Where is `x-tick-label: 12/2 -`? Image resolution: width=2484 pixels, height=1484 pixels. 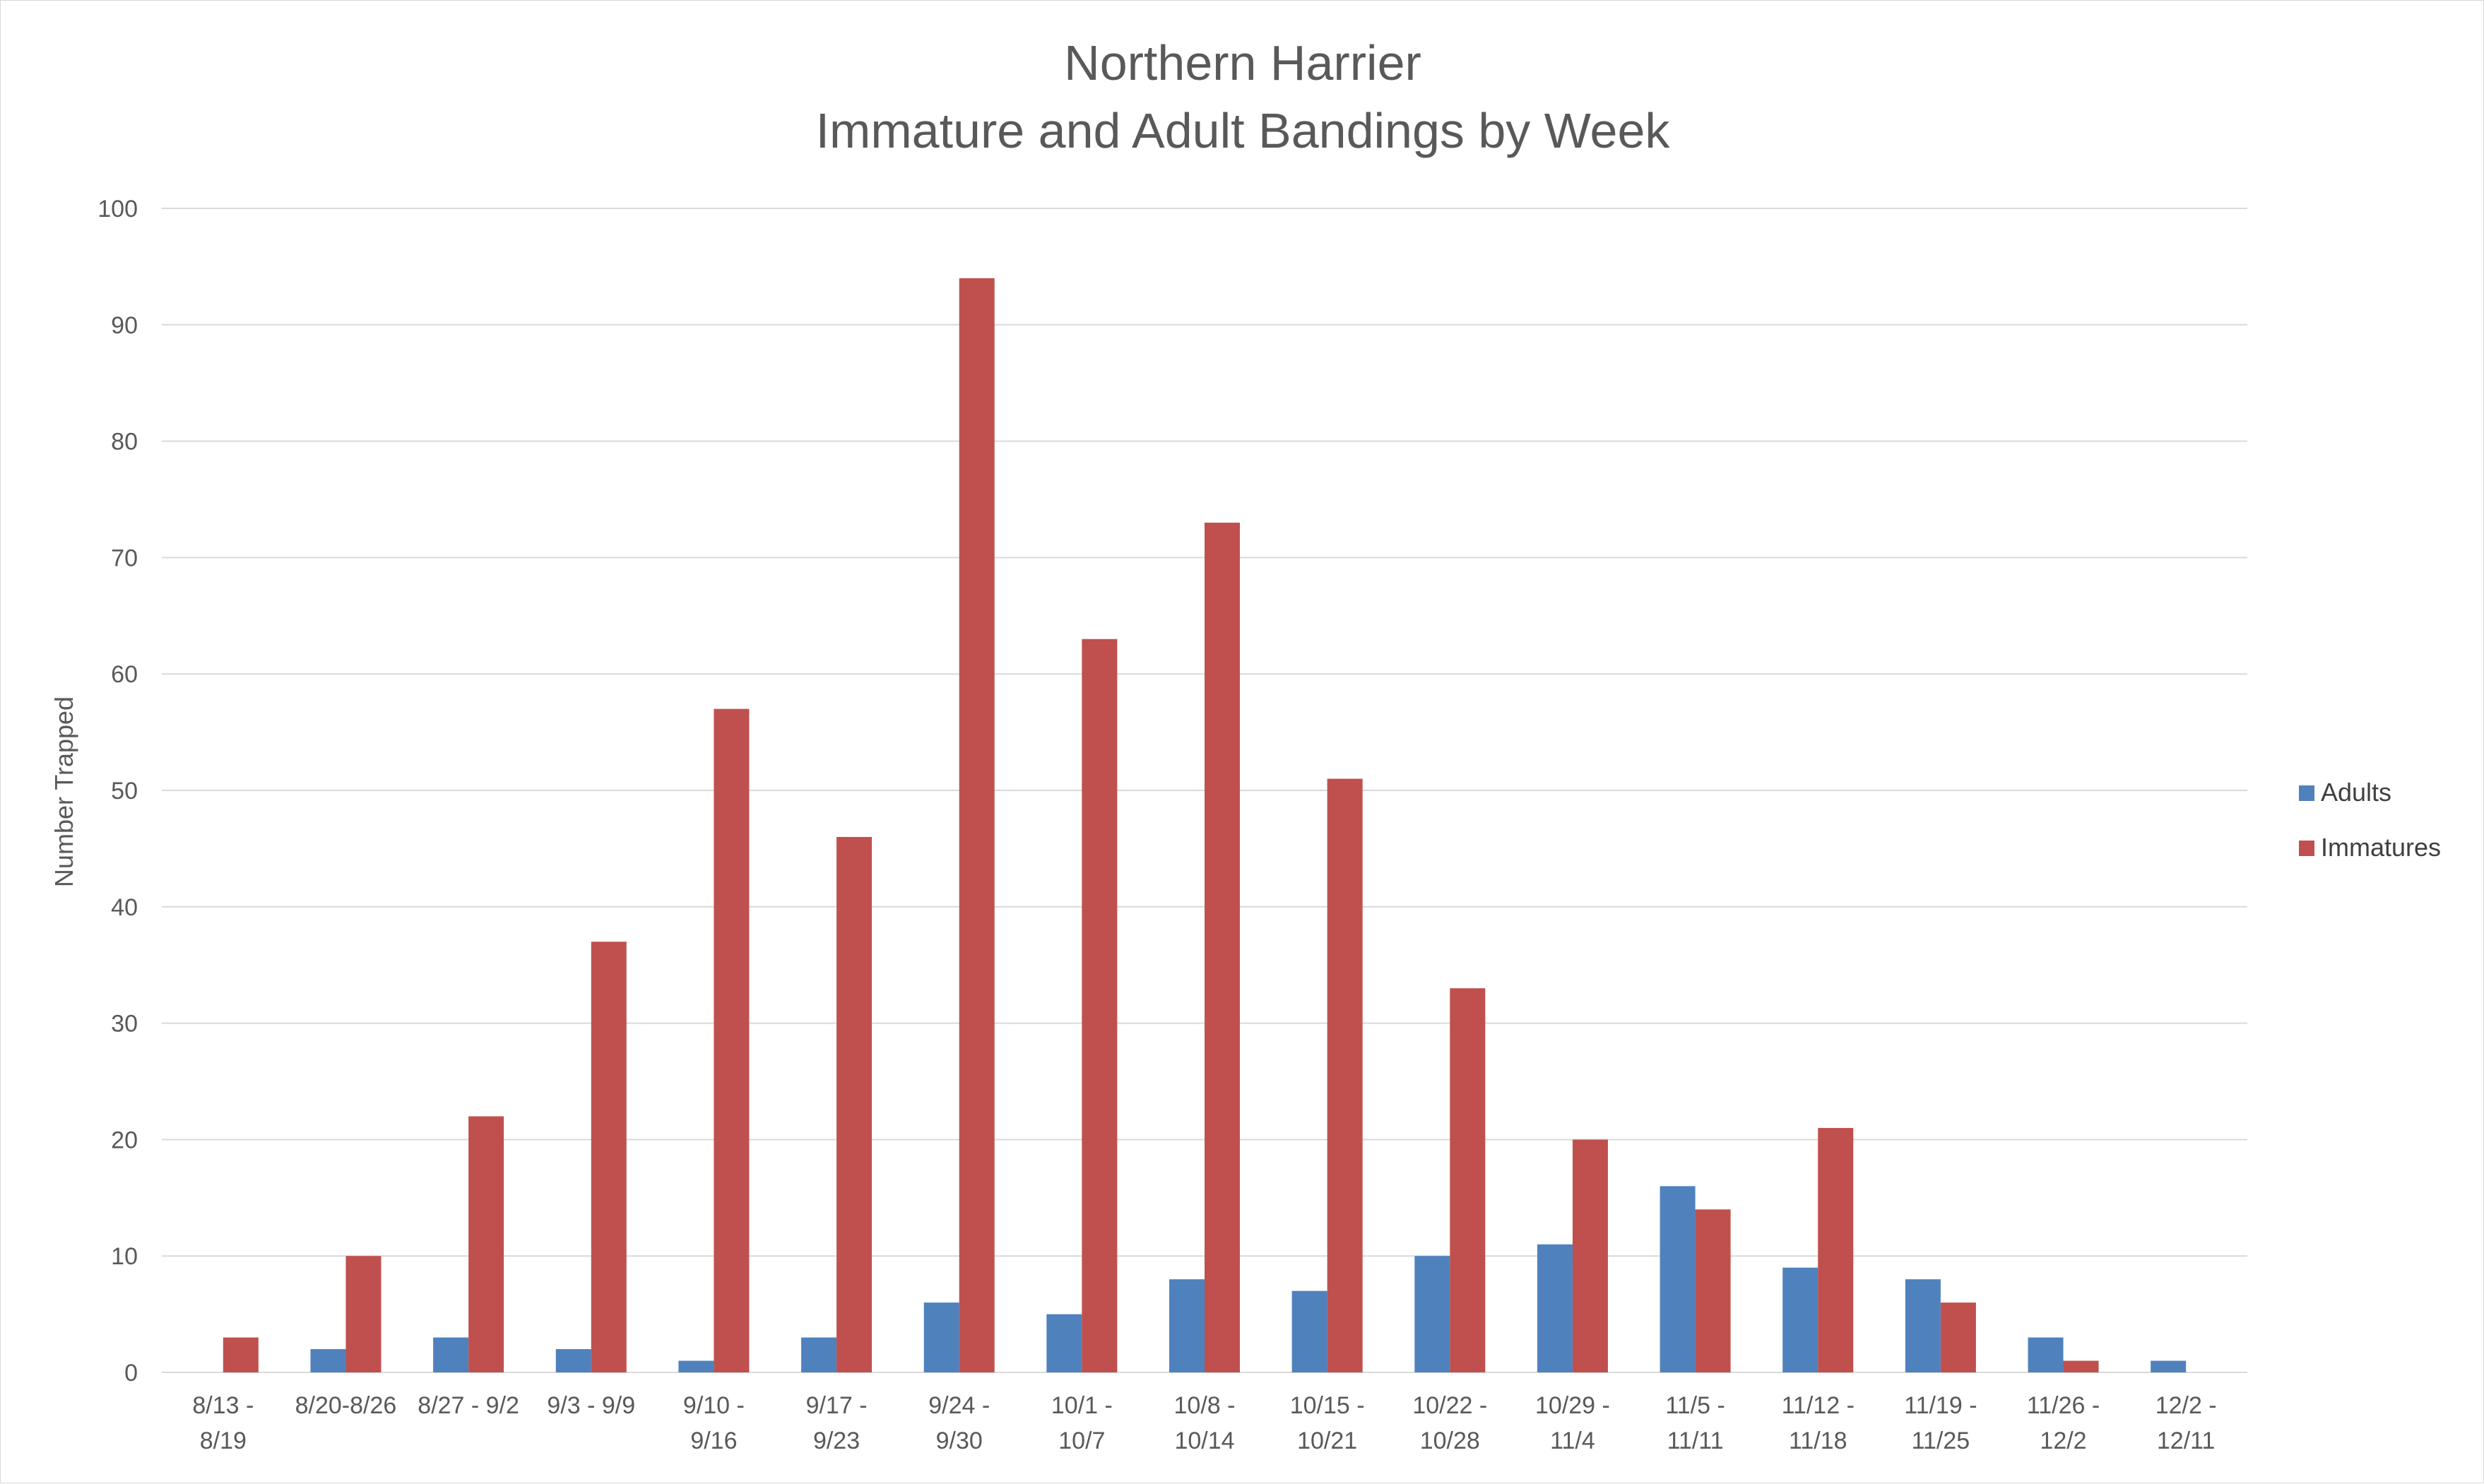 x-tick-label: 12/2 - is located at coordinates (2186, 1405).